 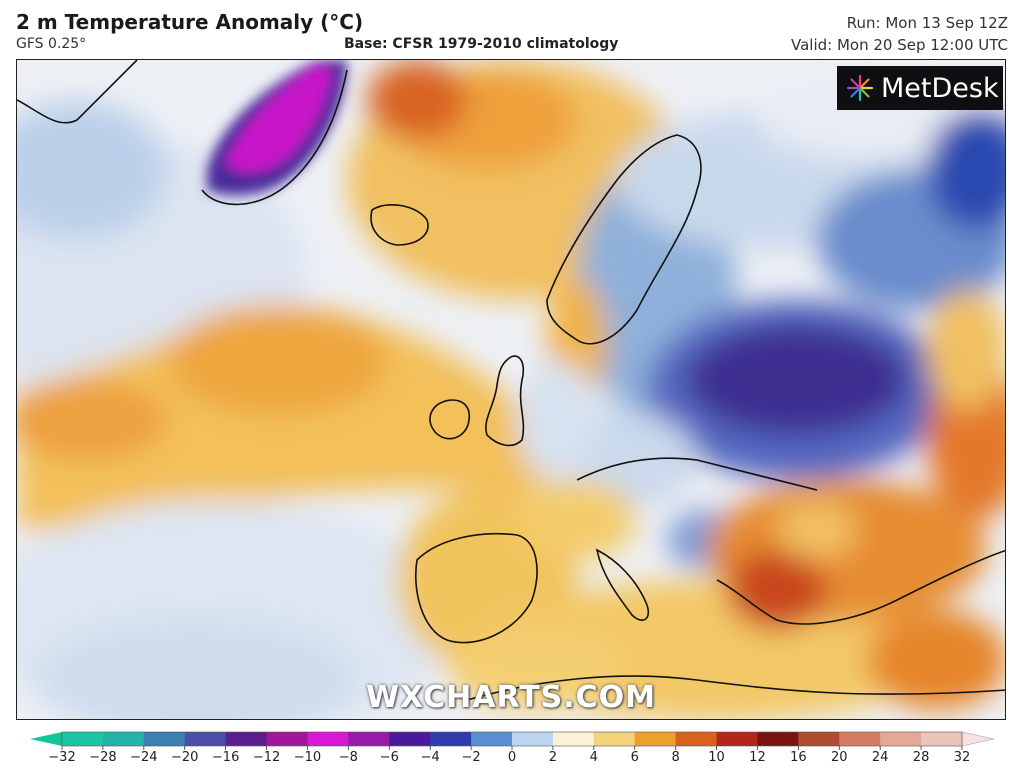 I want to click on chart-title: 2 m Temperature Anomaly (°C), so click(x=190, y=22).